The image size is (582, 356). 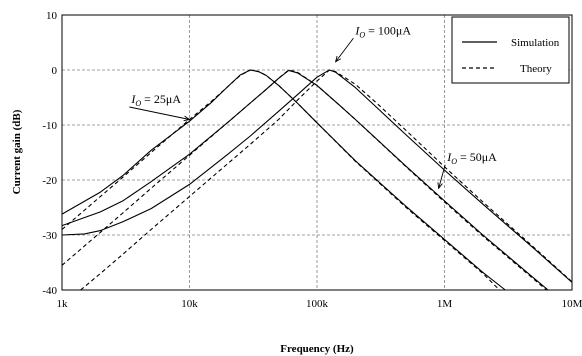 I want to click on legend: Simulation Theory, so click(x=510, y=50).